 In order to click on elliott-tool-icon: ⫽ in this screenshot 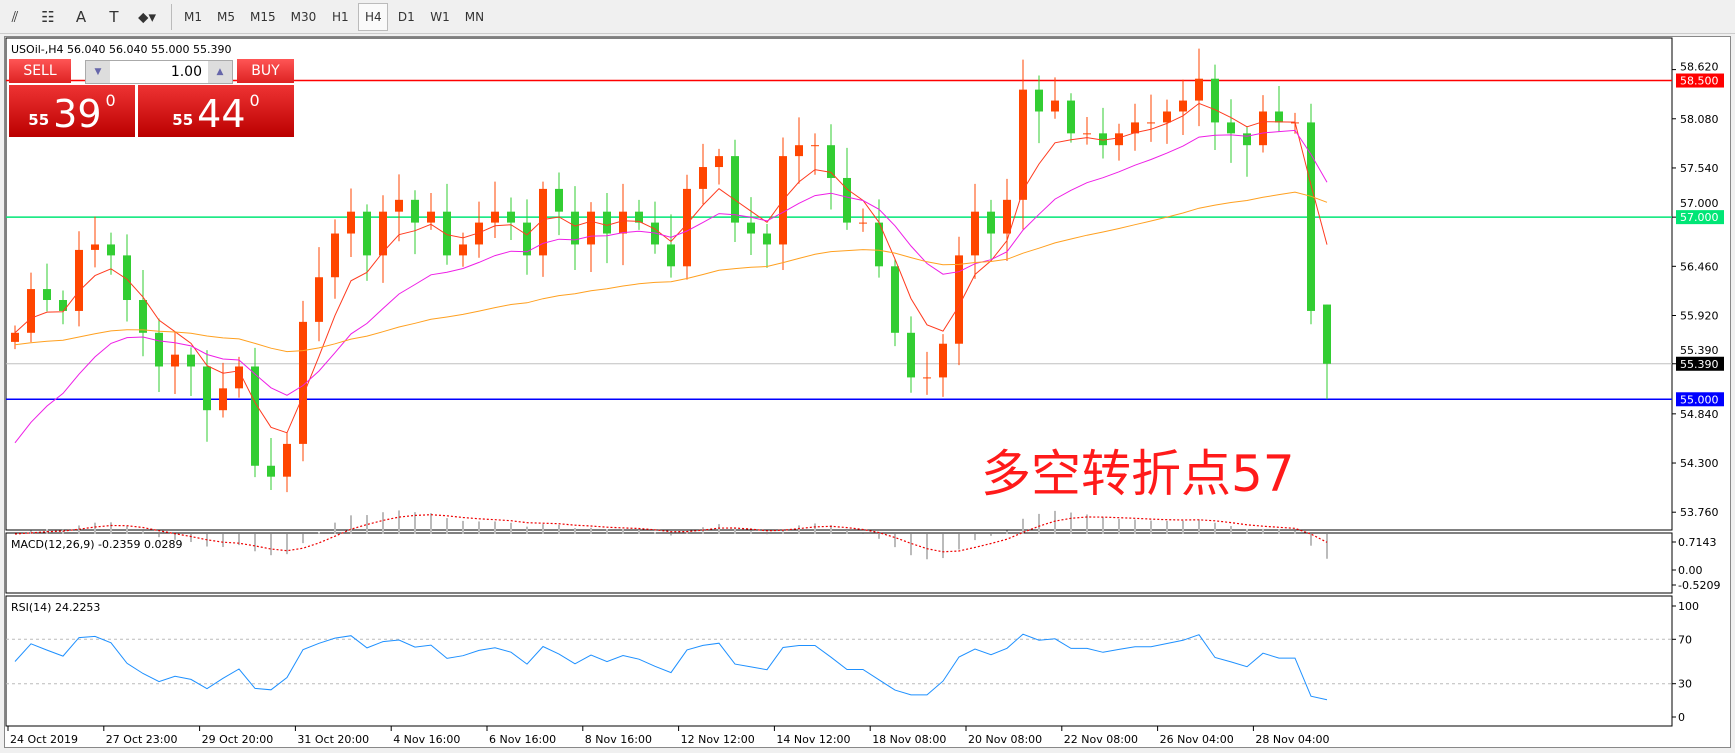, I will do `click(15, 16)`.